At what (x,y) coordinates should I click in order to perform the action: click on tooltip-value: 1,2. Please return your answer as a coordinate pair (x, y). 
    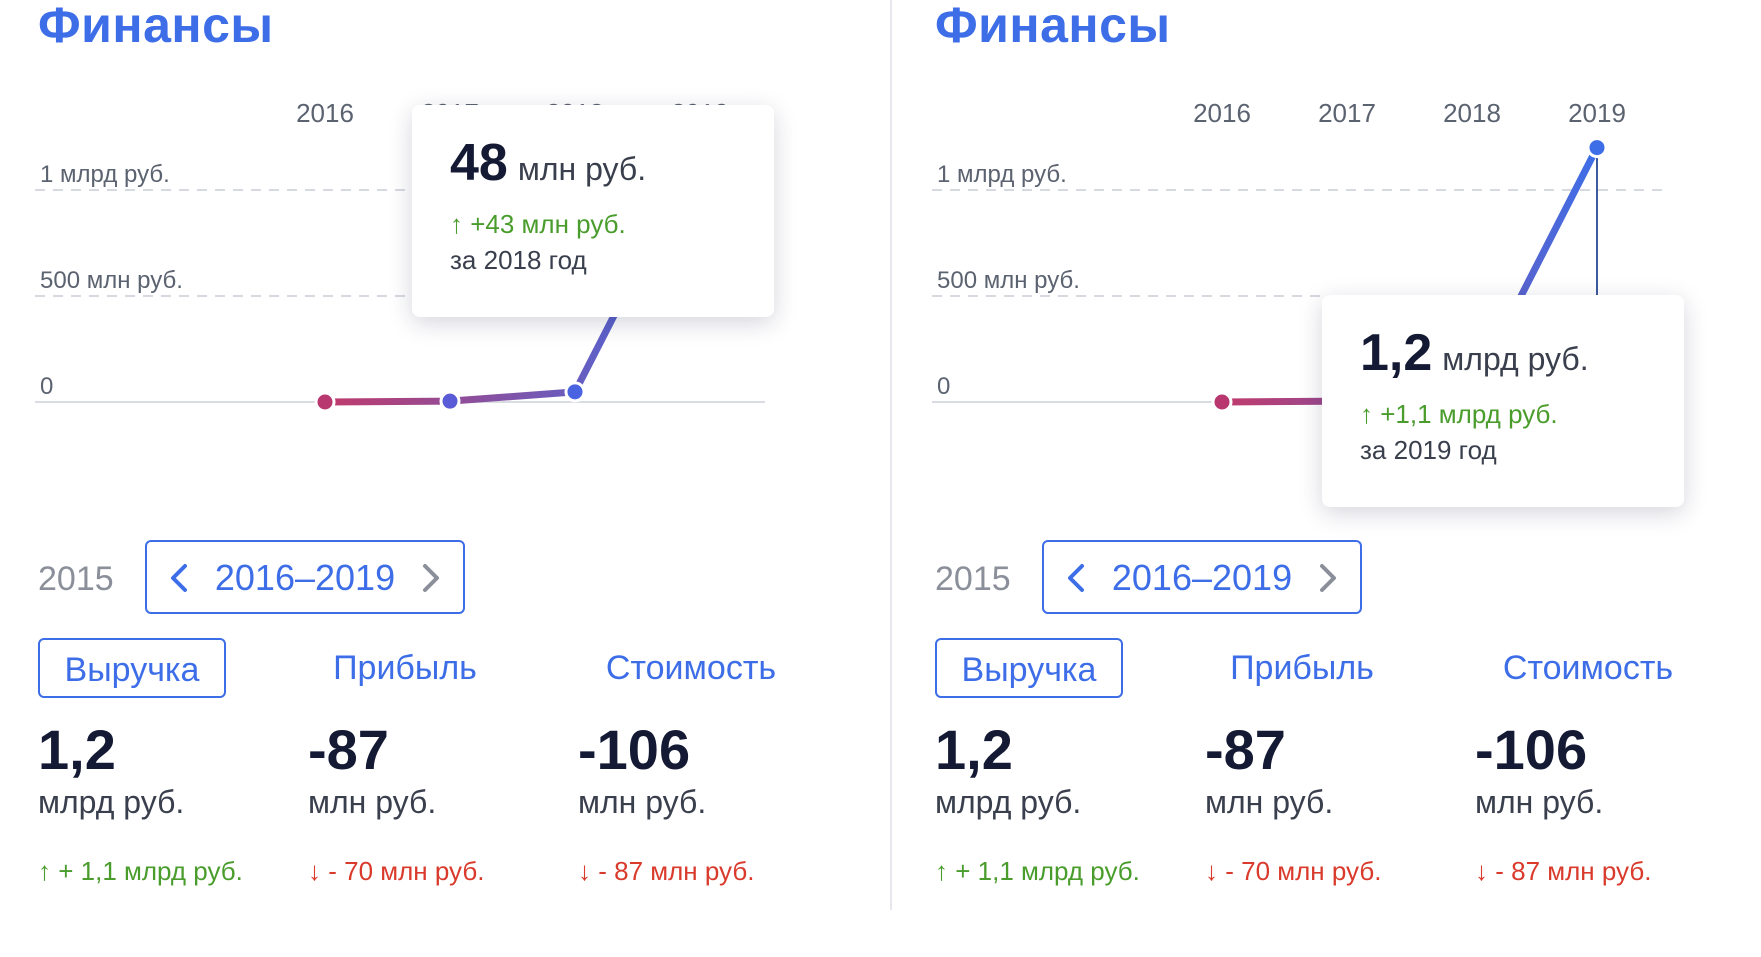
    Looking at the image, I should click on (1396, 353).